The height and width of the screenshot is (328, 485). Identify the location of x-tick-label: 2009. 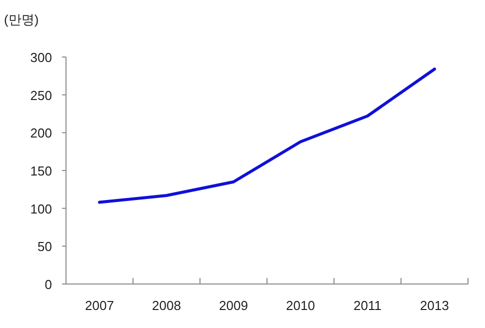
(233, 305).